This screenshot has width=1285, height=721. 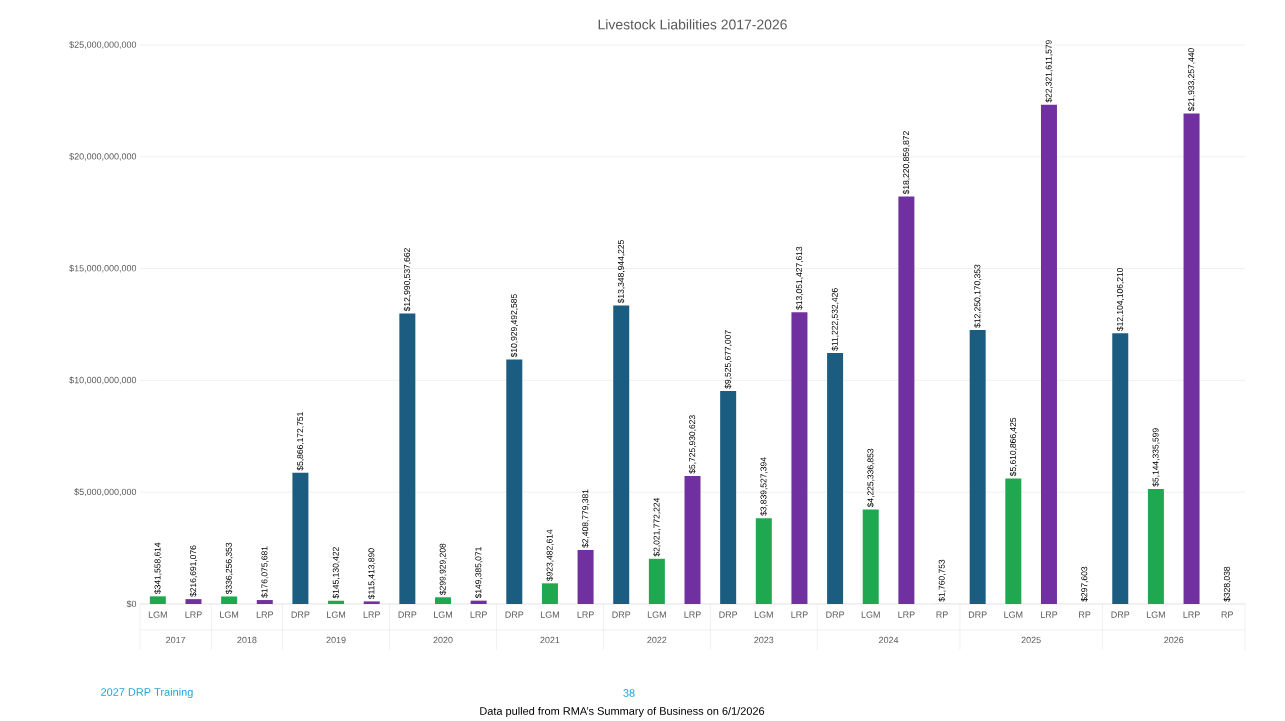 What do you see at coordinates (629, 693) in the screenshot?
I see `text: 38` at bounding box center [629, 693].